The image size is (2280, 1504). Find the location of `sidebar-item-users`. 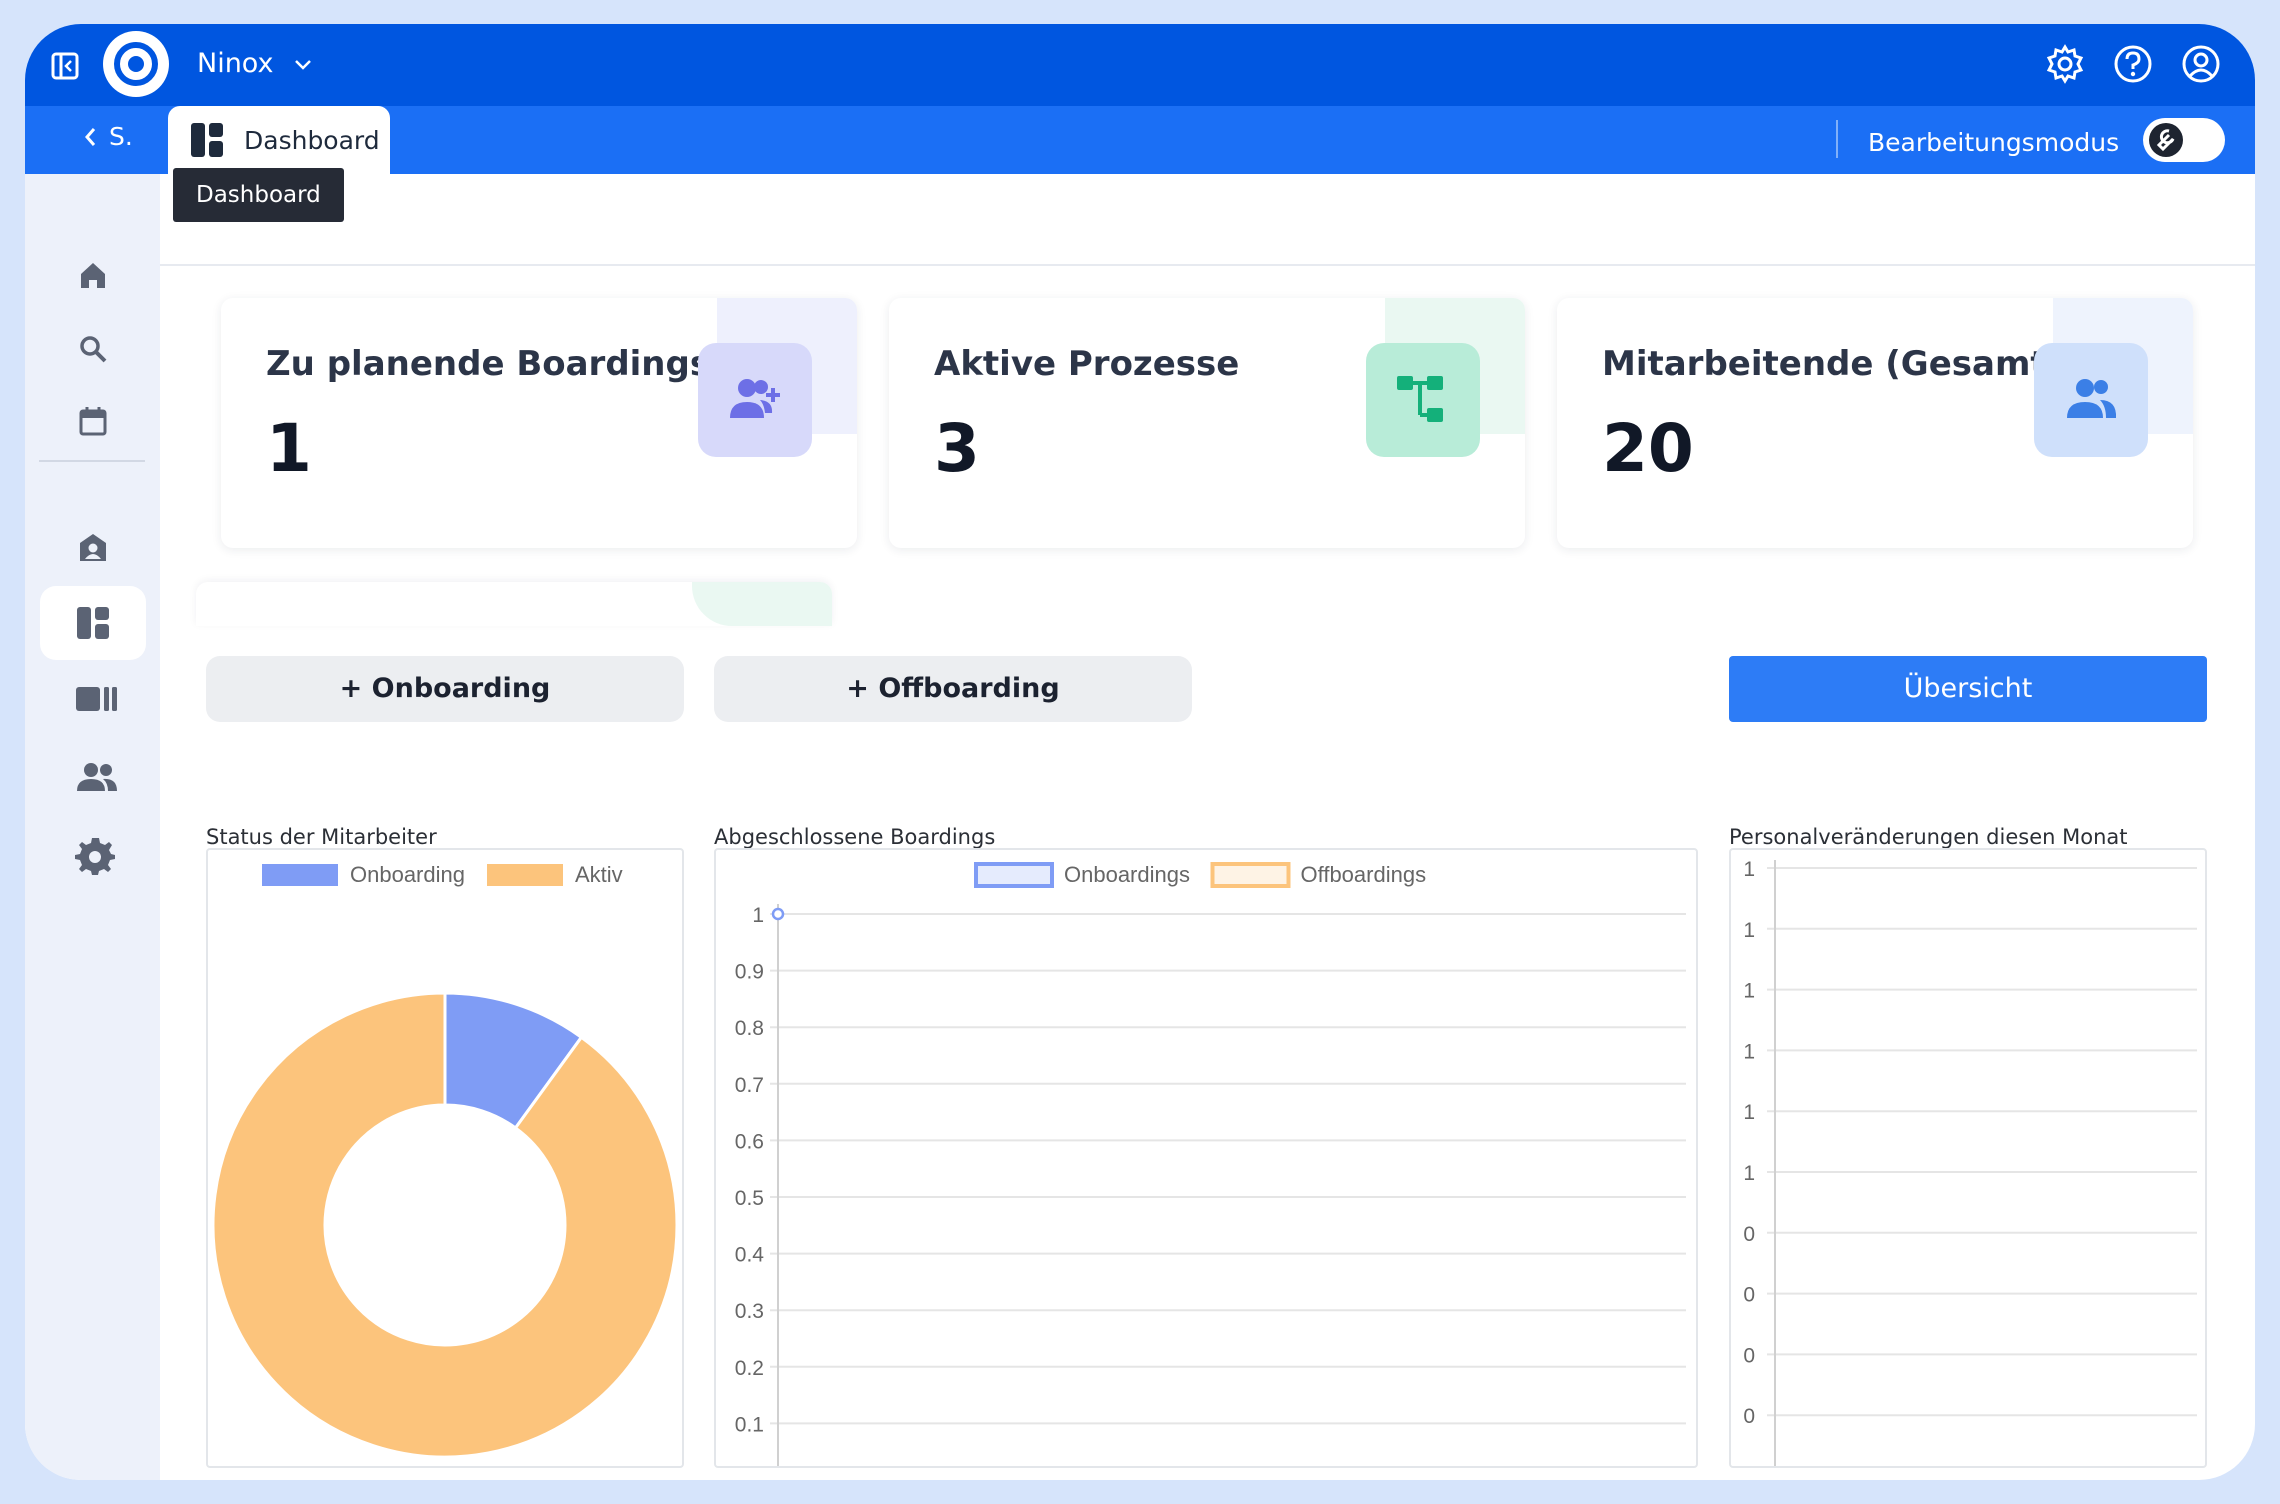

sidebar-item-users is located at coordinates (93, 777).